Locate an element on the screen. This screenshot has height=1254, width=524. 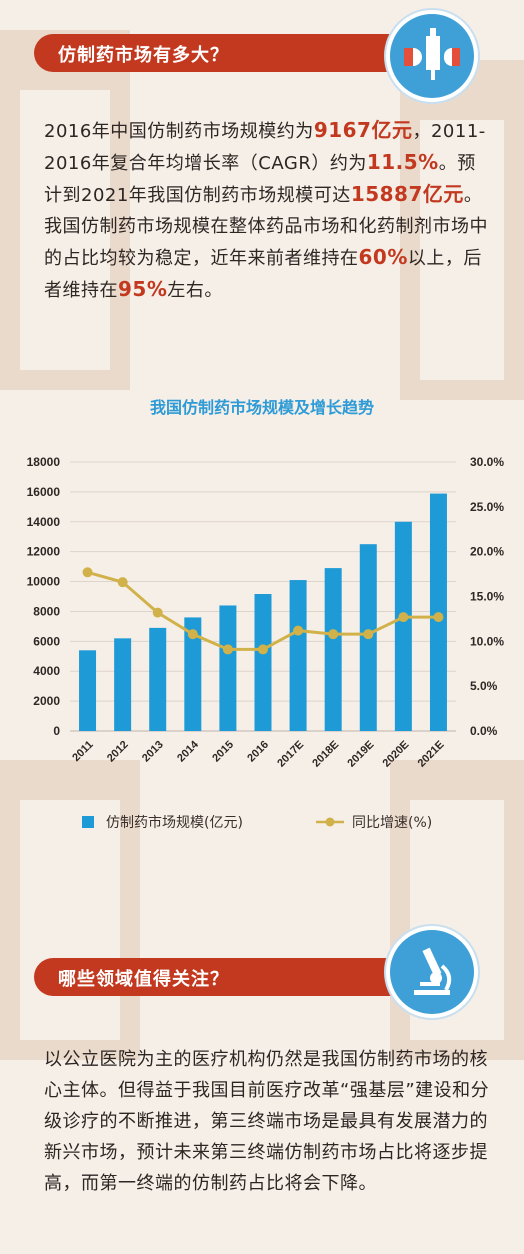
text-segment: ，2011-2016年复合年均增长率（CAGR）约为 is located at coordinates (265, 147).